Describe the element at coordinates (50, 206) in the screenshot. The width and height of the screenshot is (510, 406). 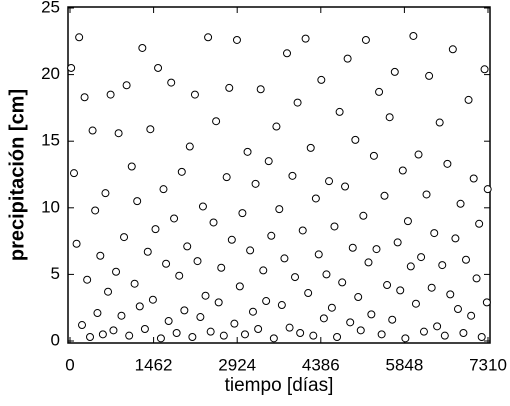
I see `y-tick-label: 10` at that location.